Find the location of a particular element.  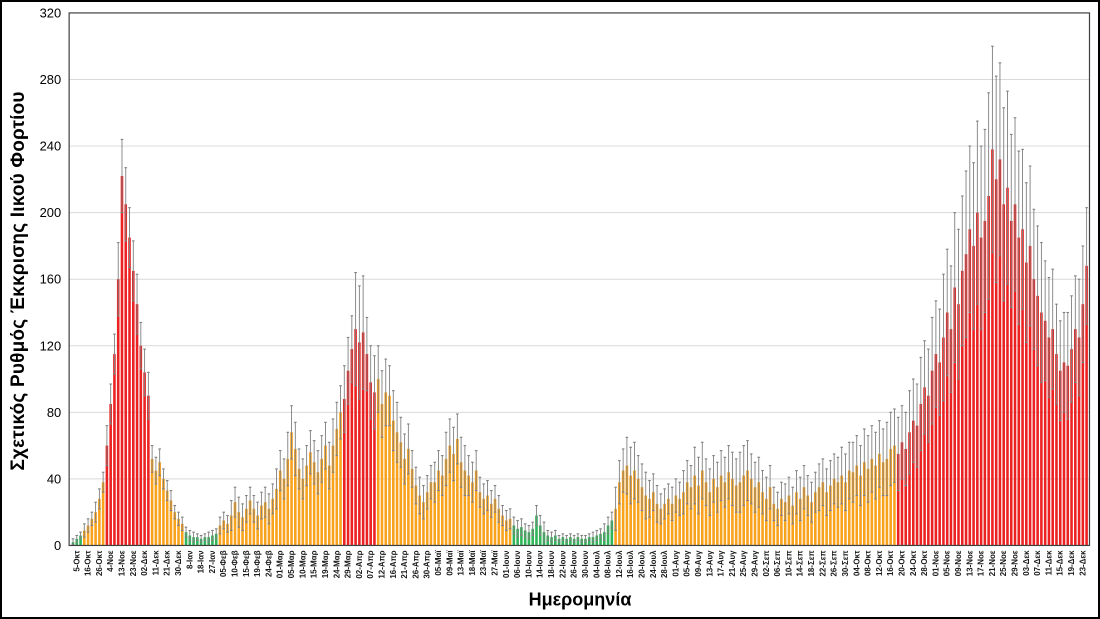

y-tick-label: 240 is located at coordinates (51, 146).